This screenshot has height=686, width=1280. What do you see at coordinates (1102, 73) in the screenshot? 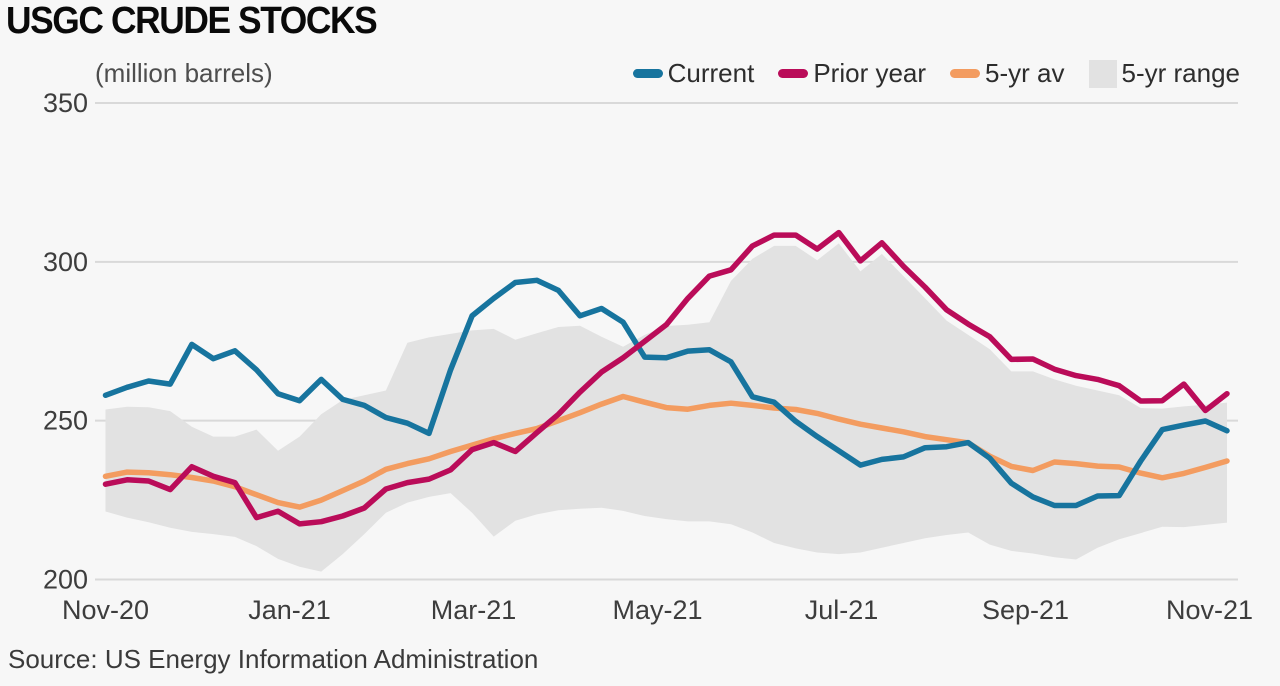
I see `five-yr-range-area-swatch-icon` at bounding box center [1102, 73].